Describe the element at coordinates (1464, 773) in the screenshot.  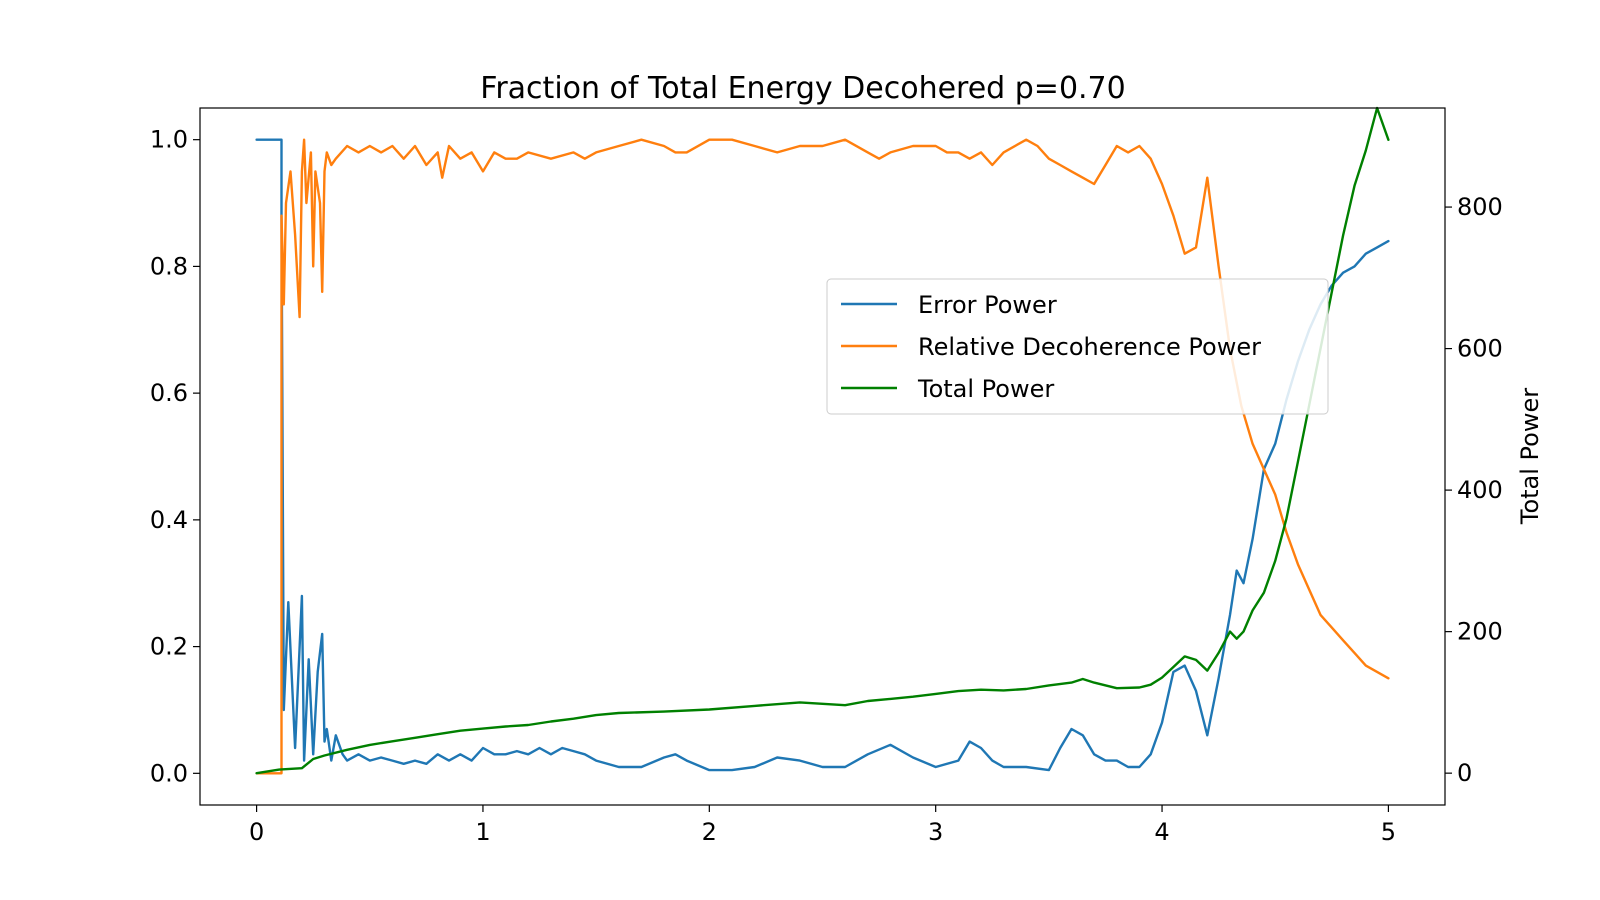
I see `y-right-tick-label: 0` at that location.